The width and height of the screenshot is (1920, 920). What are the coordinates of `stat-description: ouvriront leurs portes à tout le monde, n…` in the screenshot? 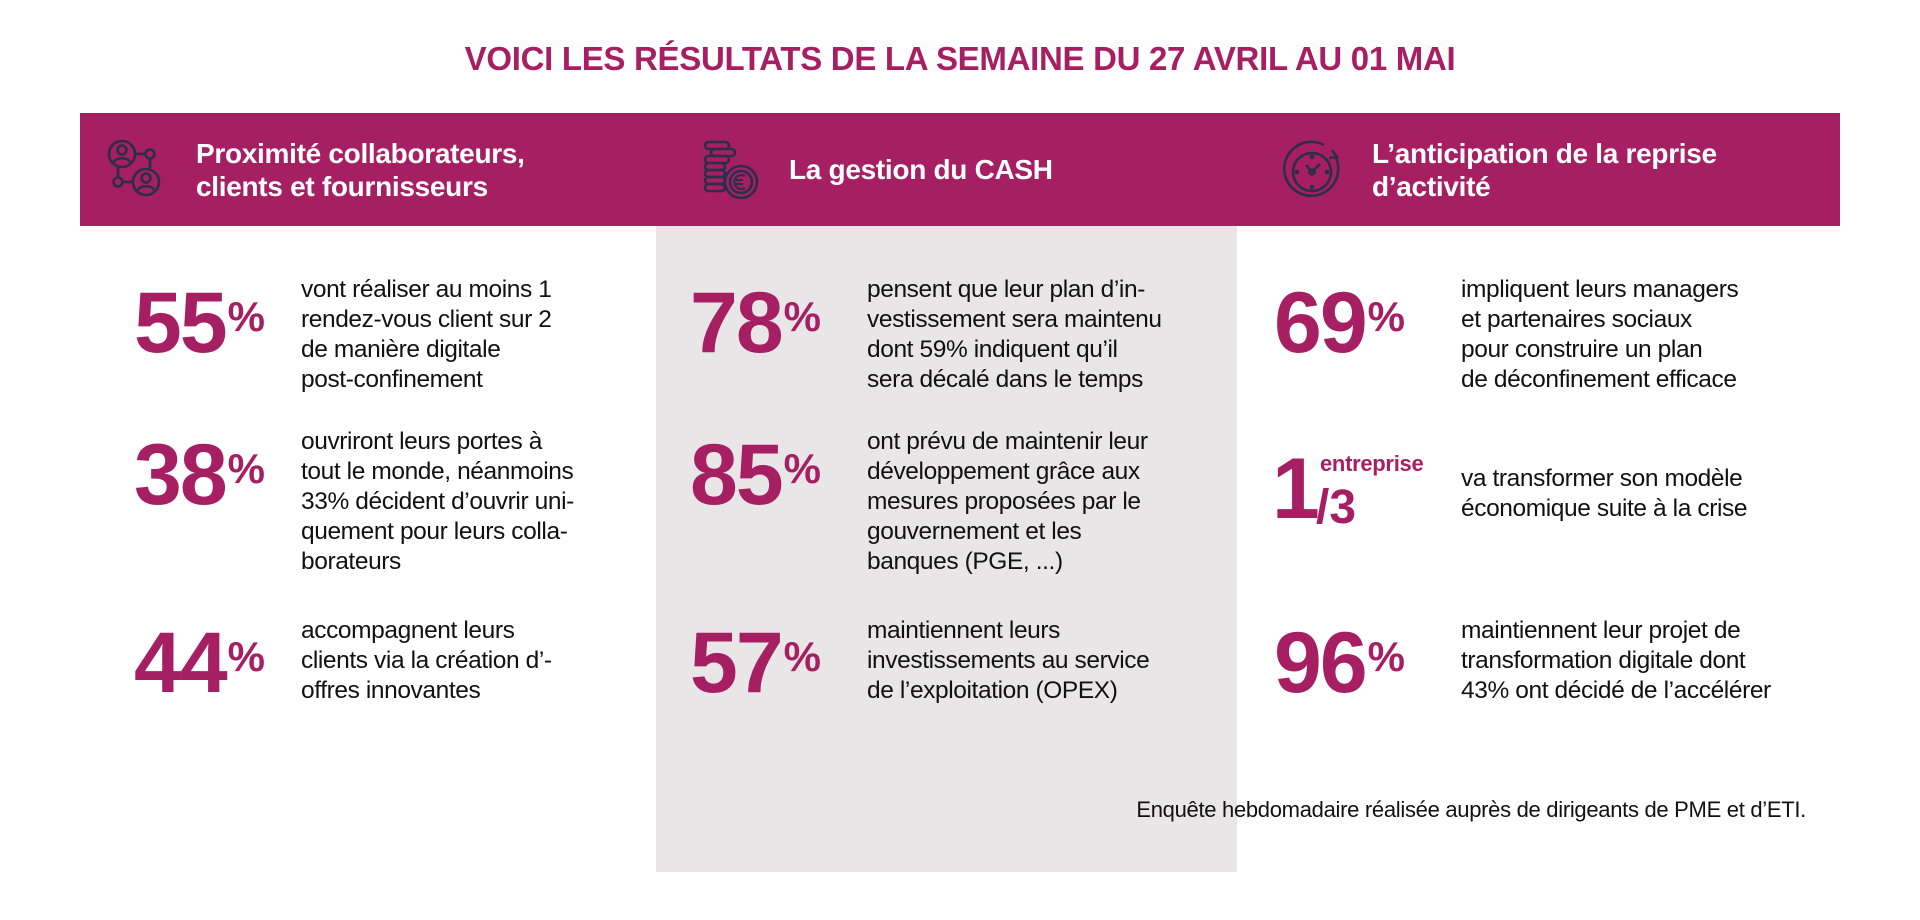 It's located at (437, 501).